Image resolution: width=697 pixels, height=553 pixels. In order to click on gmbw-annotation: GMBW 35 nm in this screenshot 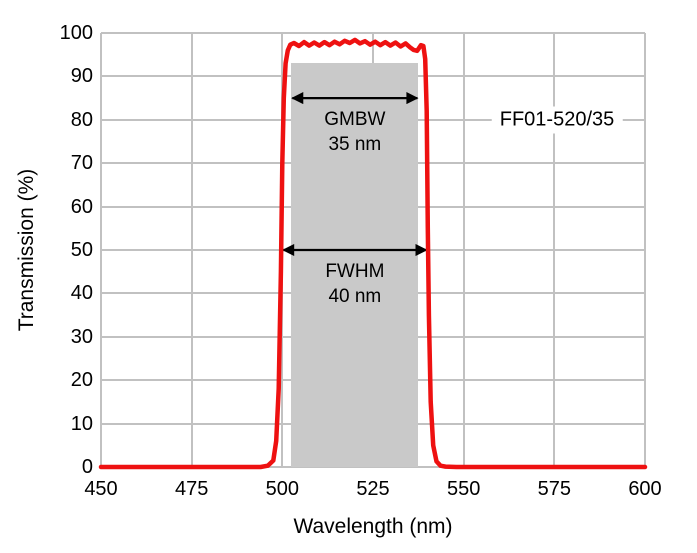, I will do `click(354, 132)`.